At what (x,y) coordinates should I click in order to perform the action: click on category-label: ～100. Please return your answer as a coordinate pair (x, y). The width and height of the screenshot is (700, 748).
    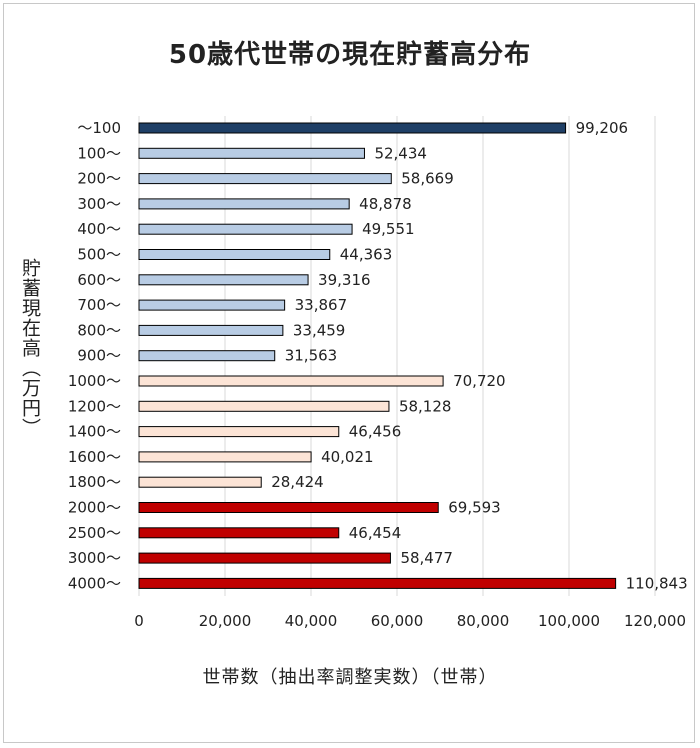
    Looking at the image, I should click on (99, 128).